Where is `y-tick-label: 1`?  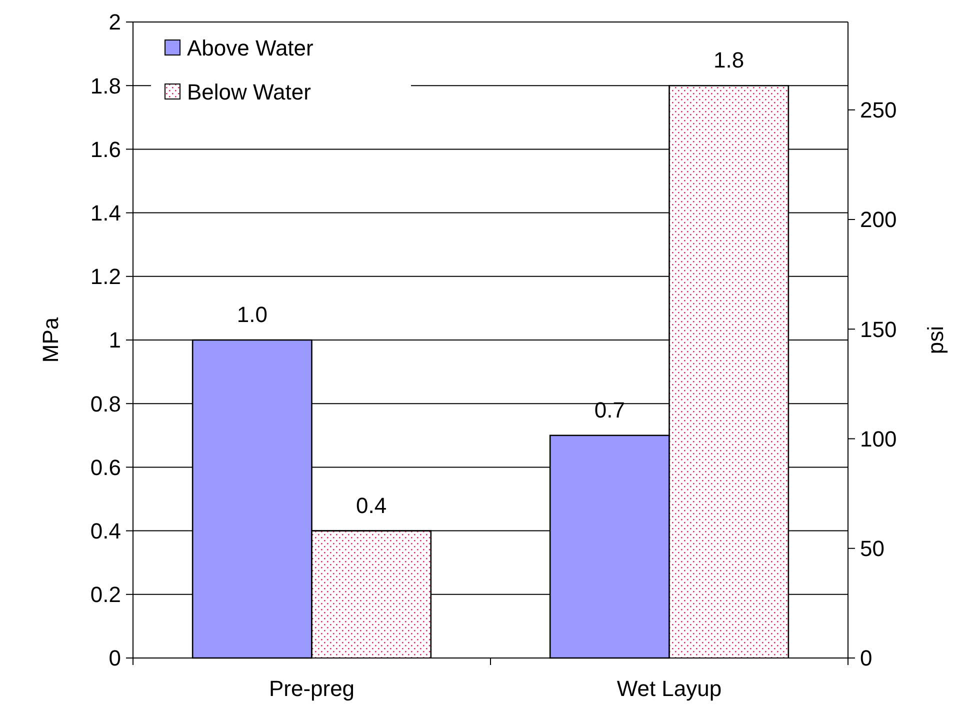 y-tick-label: 1 is located at coordinates (114, 340).